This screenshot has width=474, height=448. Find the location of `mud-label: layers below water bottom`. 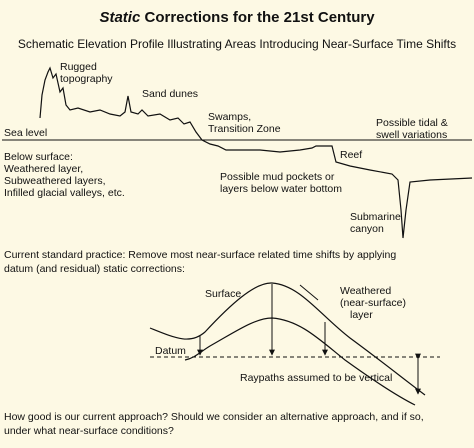

mud-label: layers below water bottom is located at coordinates (281, 189).